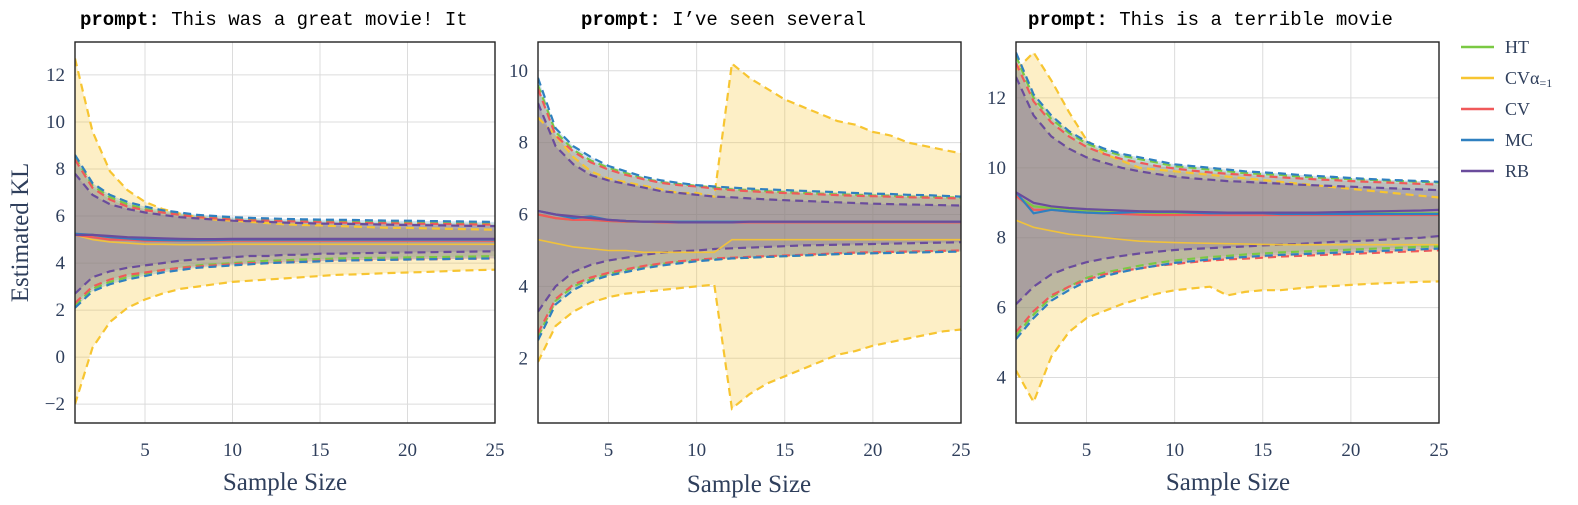 The height and width of the screenshot is (505, 1578). Describe the element at coordinates (1517, 47) in the screenshot. I see `legend-label: HT` at that location.